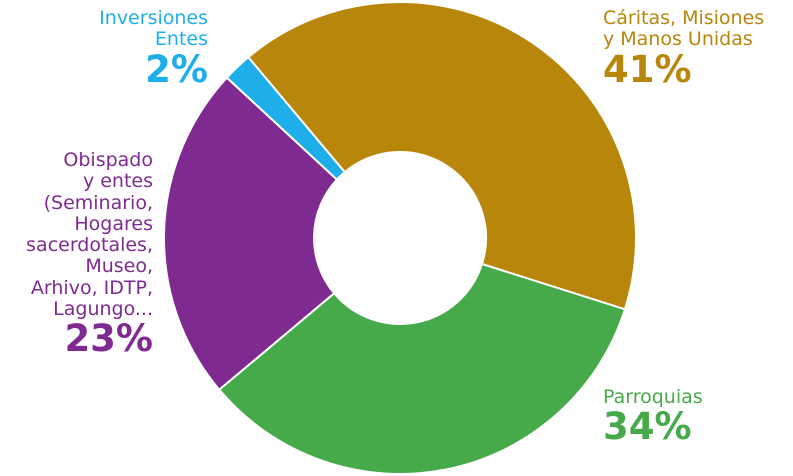  Describe the element at coordinates (286, 118) in the screenshot. I see `slice-inversiones` at that location.